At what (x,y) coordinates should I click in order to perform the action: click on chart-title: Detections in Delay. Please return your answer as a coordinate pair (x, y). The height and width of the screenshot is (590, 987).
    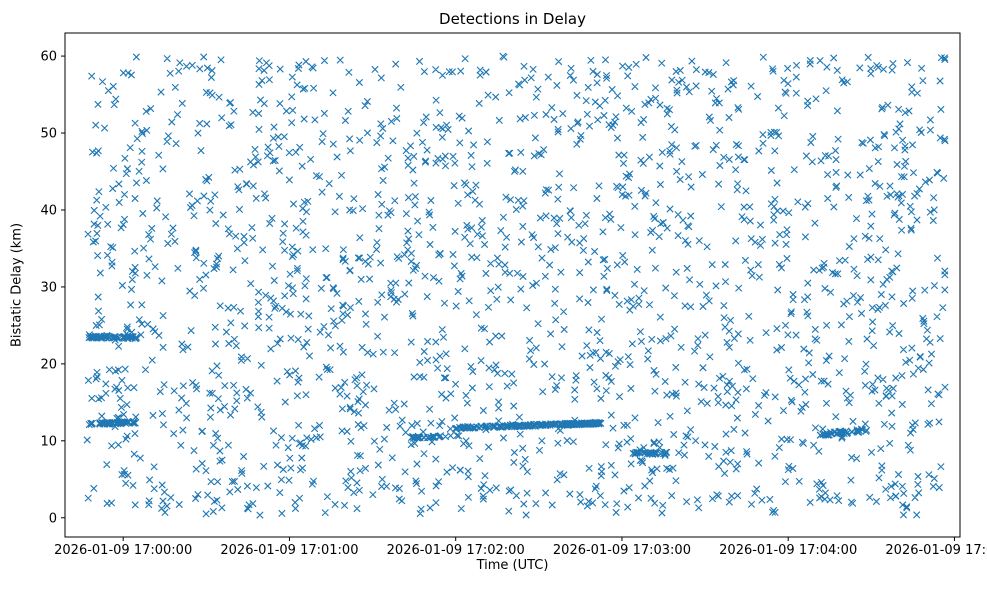
    Looking at the image, I should click on (512, 19).